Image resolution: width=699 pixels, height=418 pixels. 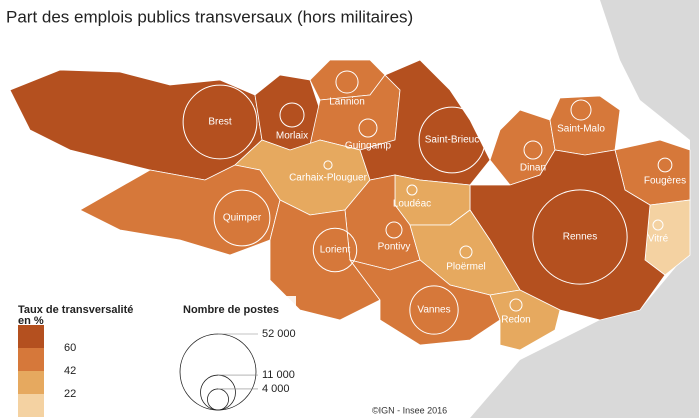 What do you see at coordinates (412, 204) in the screenshot?
I see `city-label: Loudéac` at bounding box center [412, 204].